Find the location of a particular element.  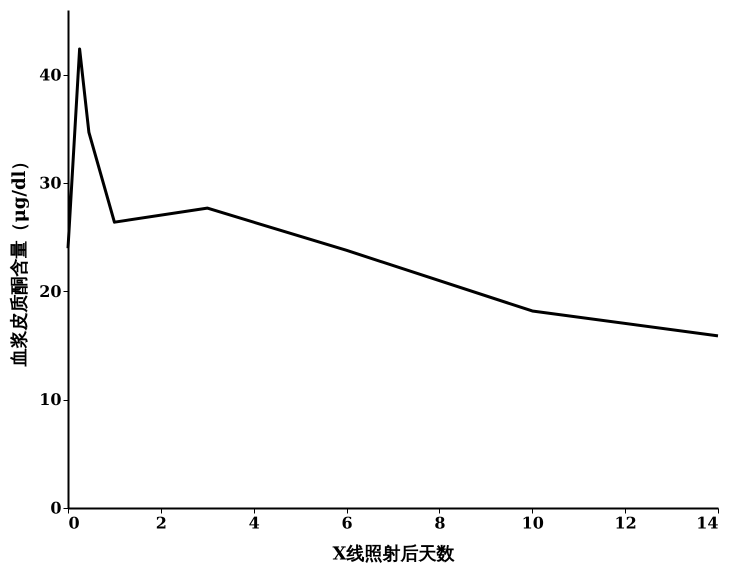

x-tick-label: 8 is located at coordinates (440, 523).